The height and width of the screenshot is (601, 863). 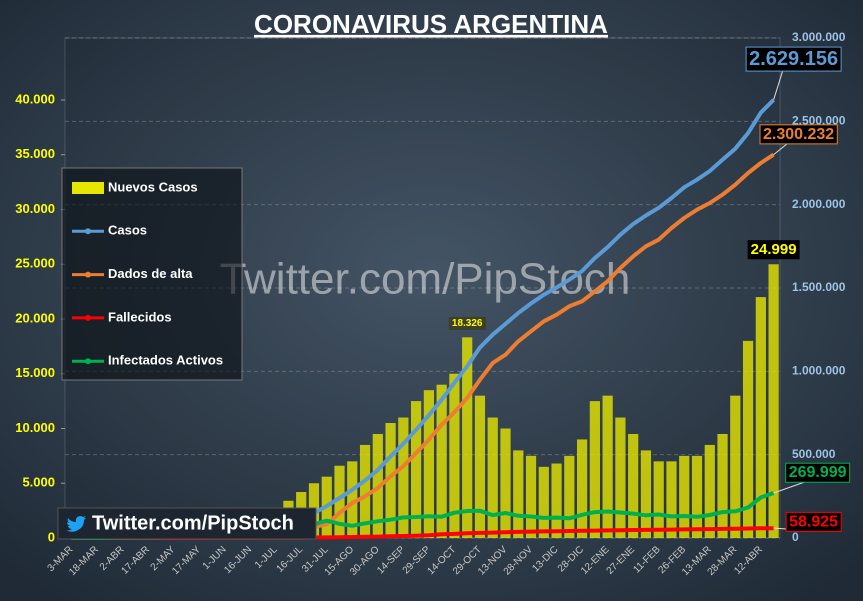 I want to click on y-tick-label: 20.000, so click(x=35, y=317).